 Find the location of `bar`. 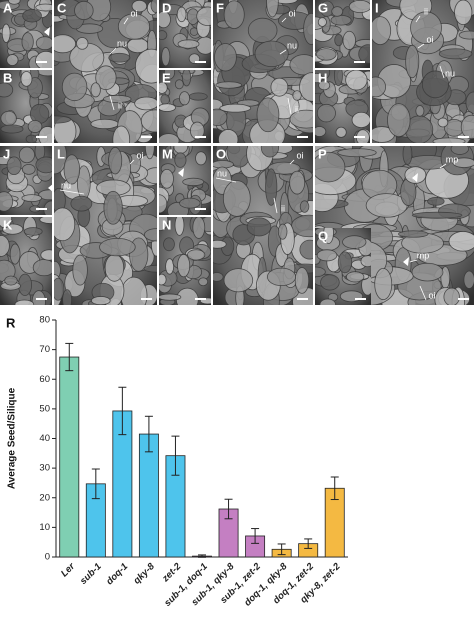

bar is located at coordinates (69, 457).